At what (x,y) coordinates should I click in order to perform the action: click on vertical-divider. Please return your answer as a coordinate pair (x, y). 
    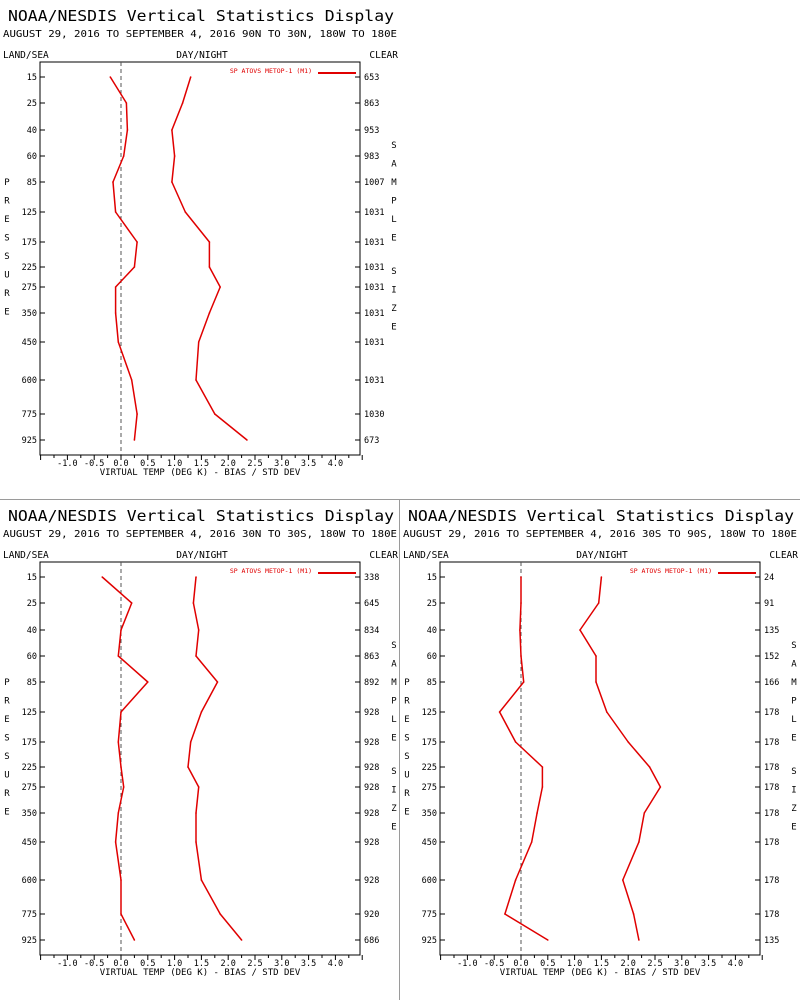
    Looking at the image, I should click on (399, 750).